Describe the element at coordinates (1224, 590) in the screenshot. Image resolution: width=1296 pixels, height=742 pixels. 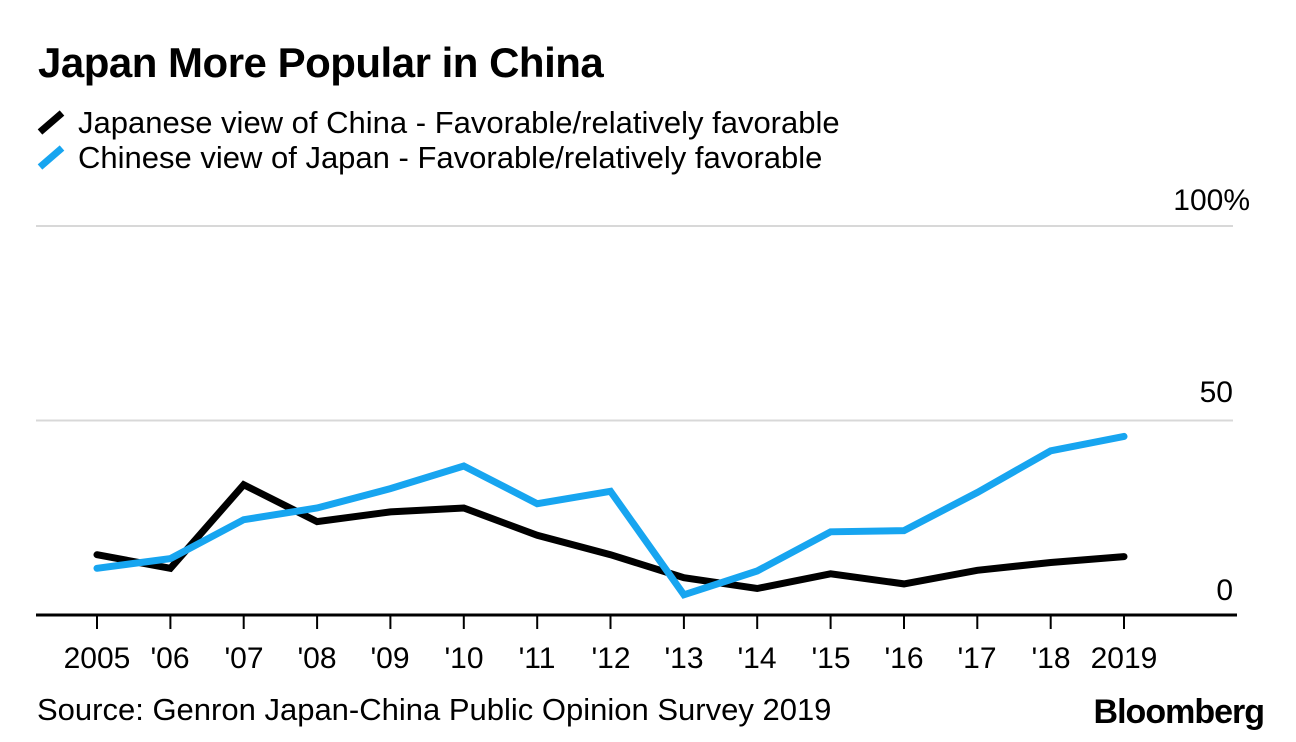
I see `y-axis-label-0: 0` at that location.